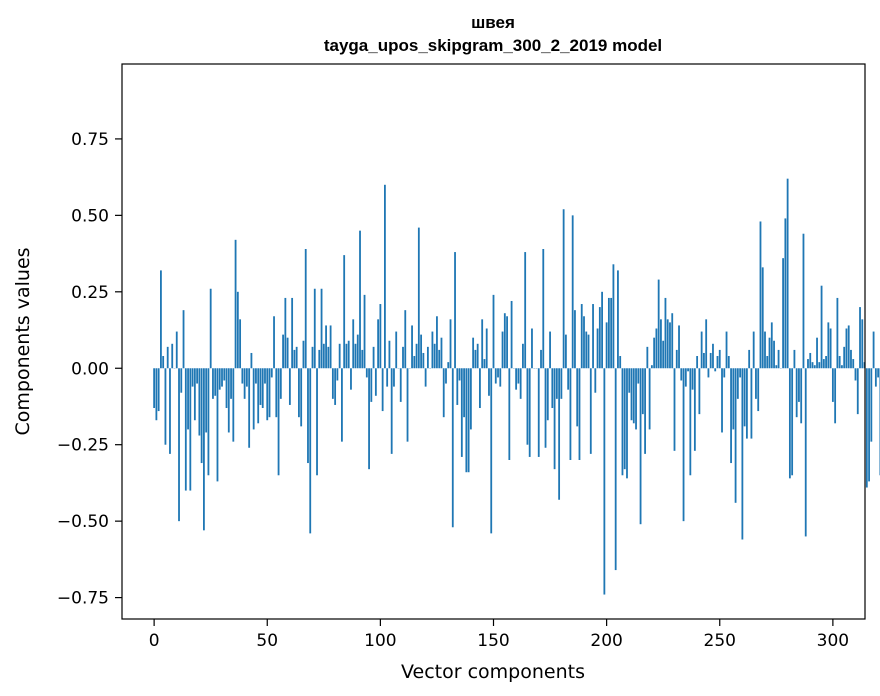 The width and height of the screenshot is (880, 696). What do you see at coordinates (90, 216) in the screenshot?
I see `y-tick-label: 0.50` at bounding box center [90, 216].